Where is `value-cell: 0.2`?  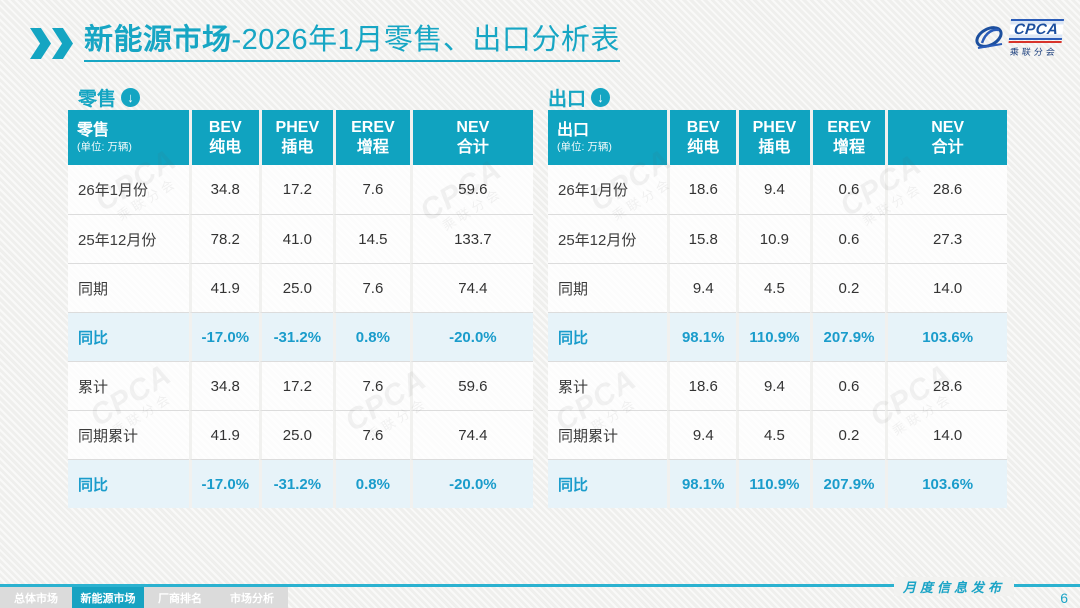
value-cell: 0.2 is located at coordinates (847, 434).